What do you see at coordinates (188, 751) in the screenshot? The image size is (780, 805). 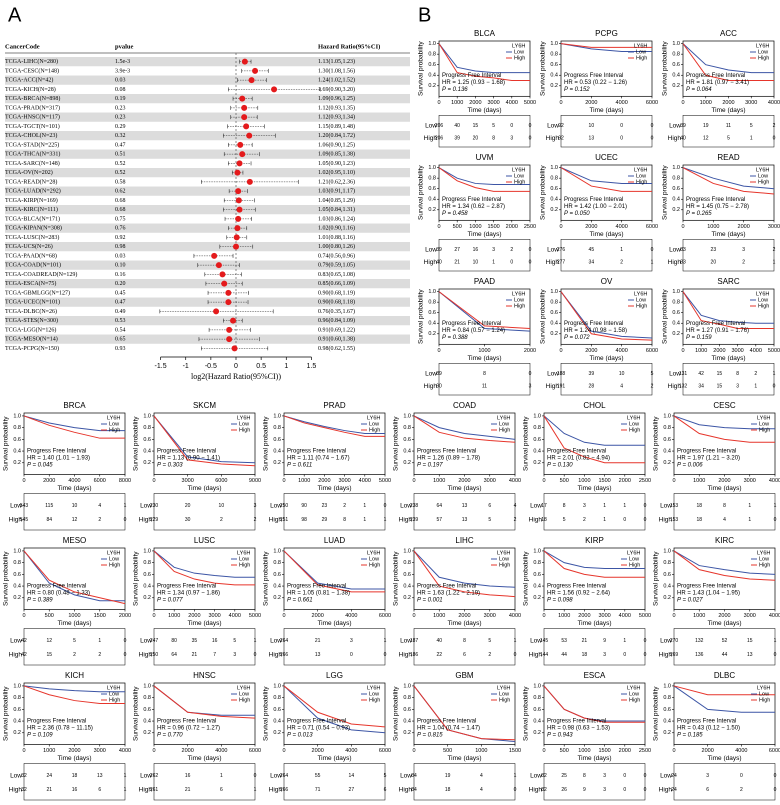 I see `x-tick-label: 2000` at bounding box center [188, 751].